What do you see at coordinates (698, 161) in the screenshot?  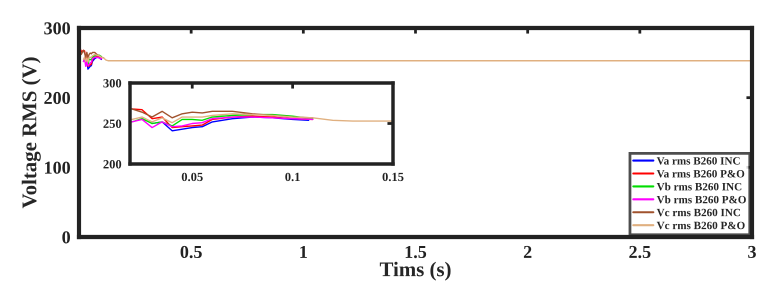 I see `legend-label: Va rms B260 INC` at bounding box center [698, 161].